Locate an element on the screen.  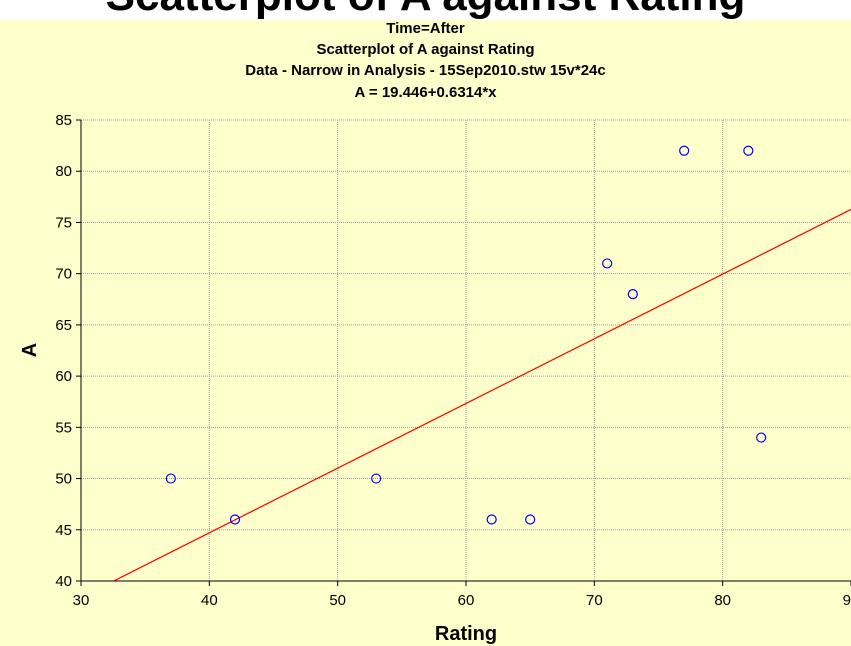
y-tick-label: 60 is located at coordinates (63, 376).